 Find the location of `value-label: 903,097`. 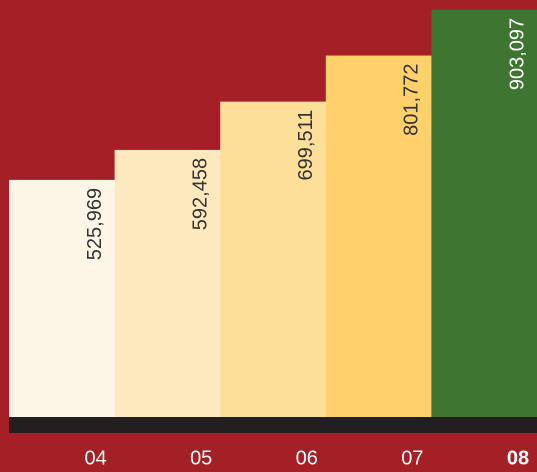

value-label: 903,097 is located at coordinates (517, 54).